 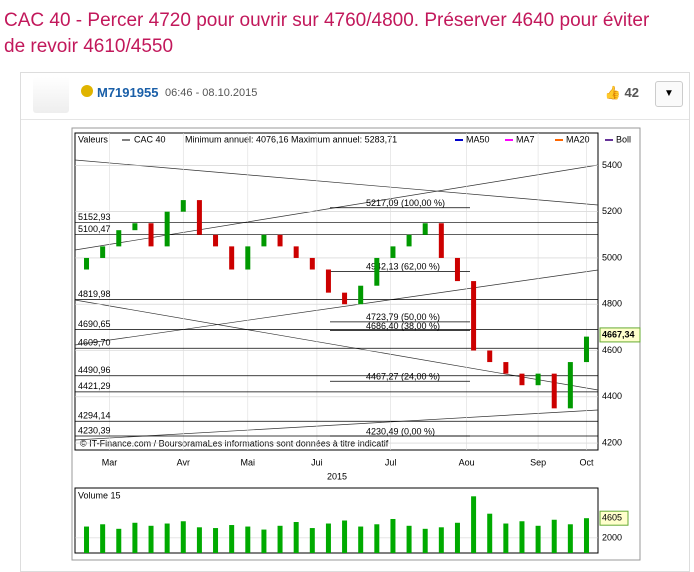 What do you see at coordinates (467, 462) in the screenshot?
I see `x-tick-label: Aou` at bounding box center [467, 462].